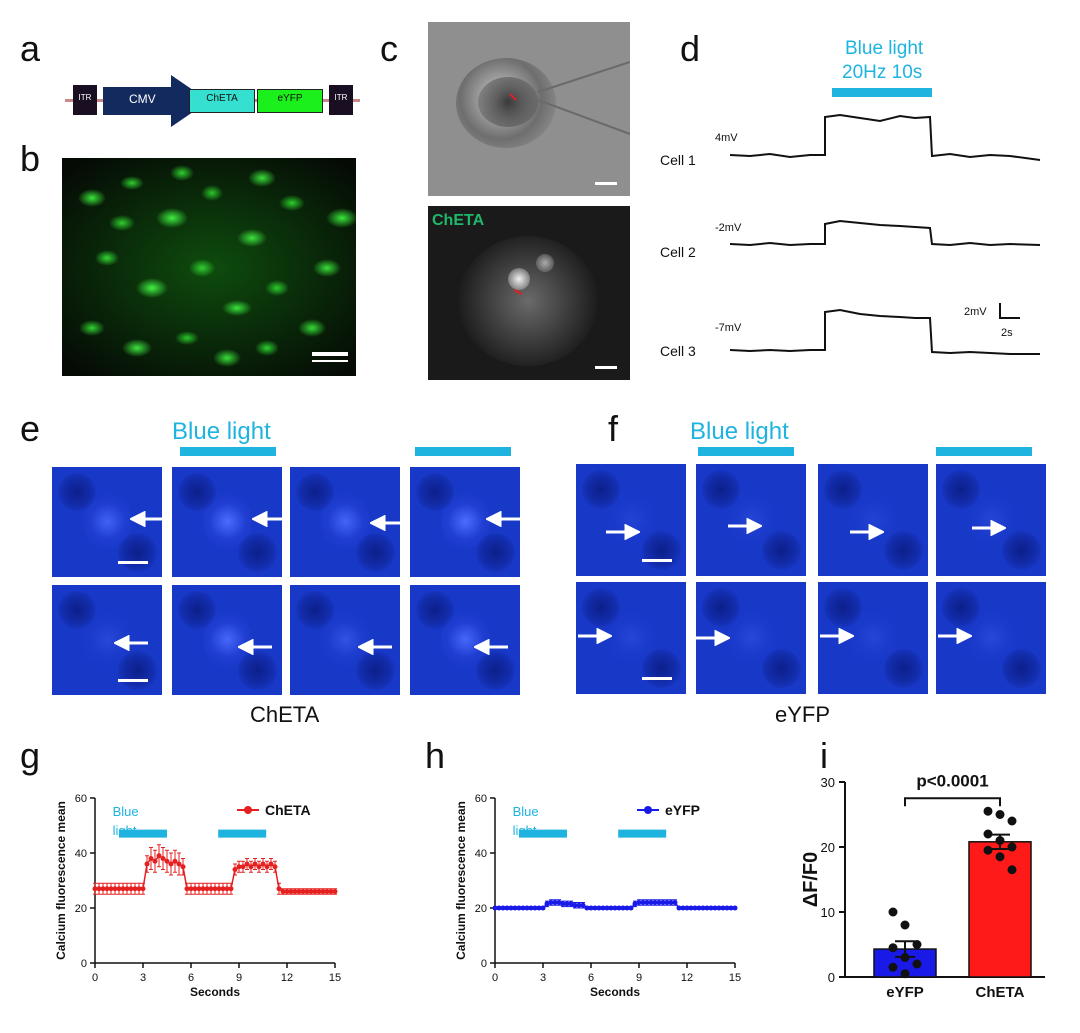  Describe the element at coordinates (922, 886) in the screenshot. I see `chart-i: 0 10 20 30 ΔF/F0 eYFP ChETA p<0.0001` at that location.